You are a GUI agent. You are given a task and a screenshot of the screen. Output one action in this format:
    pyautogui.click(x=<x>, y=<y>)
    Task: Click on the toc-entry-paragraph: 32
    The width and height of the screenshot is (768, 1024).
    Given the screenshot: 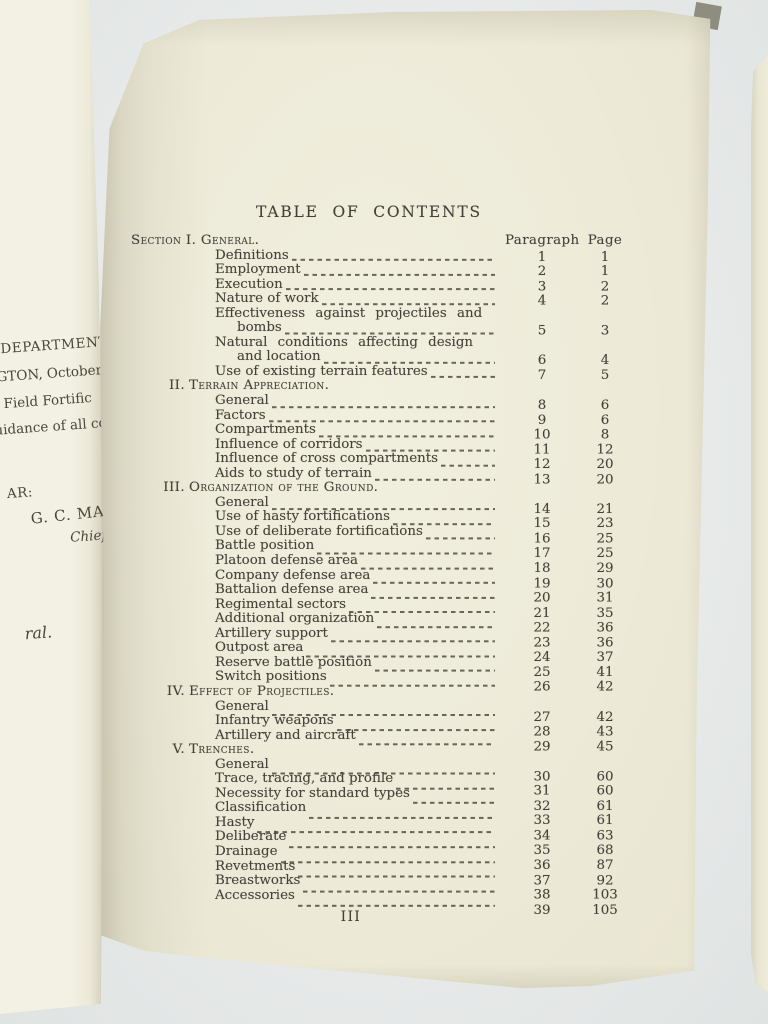 What is the action you would take?
    pyautogui.click(x=542, y=806)
    